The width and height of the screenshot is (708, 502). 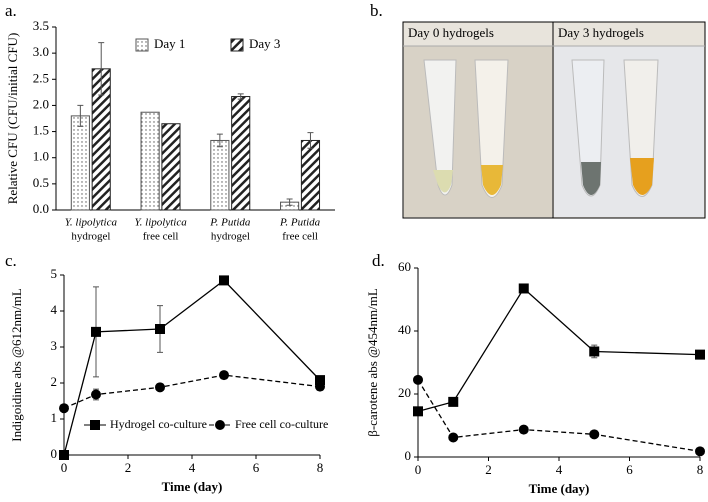 What do you see at coordinates (41, 103) in the screenshot?
I see `y-tick-label: 2.0` at bounding box center [41, 103].